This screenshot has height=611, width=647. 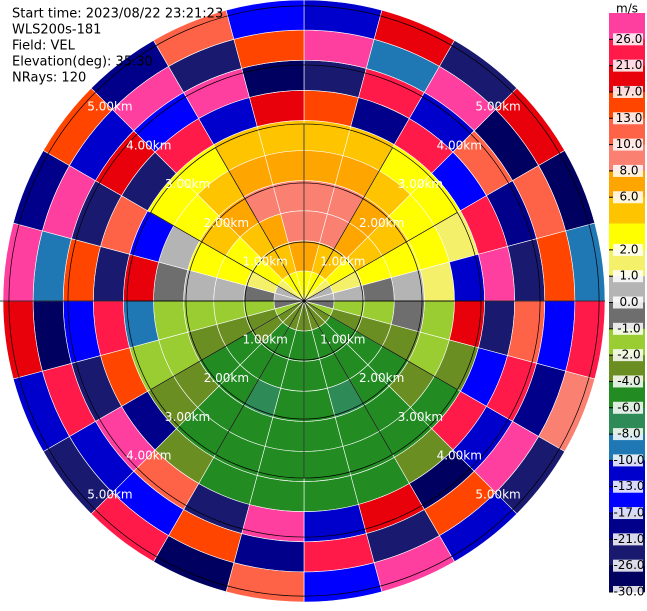 I want to click on colorbar-tick-label: 10.0, so click(x=629, y=144).